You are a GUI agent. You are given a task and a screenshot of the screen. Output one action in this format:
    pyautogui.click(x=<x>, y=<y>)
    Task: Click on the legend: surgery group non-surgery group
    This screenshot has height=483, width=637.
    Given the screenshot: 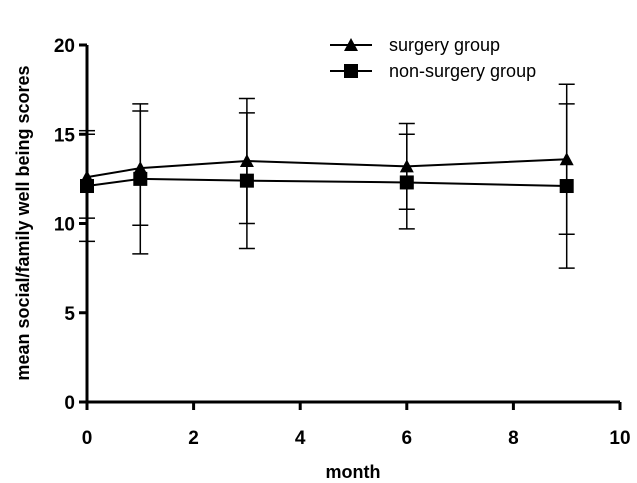 What is the action you would take?
    pyautogui.click(x=433, y=58)
    